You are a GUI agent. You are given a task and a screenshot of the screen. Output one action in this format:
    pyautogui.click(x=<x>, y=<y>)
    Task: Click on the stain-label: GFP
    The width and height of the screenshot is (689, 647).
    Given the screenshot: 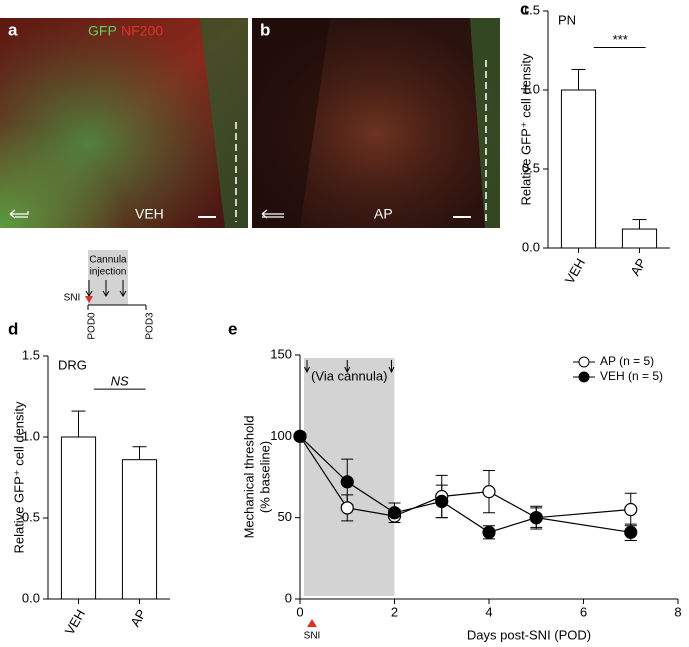 What is the action you would take?
    pyautogui.click(x=102, y=31)
    